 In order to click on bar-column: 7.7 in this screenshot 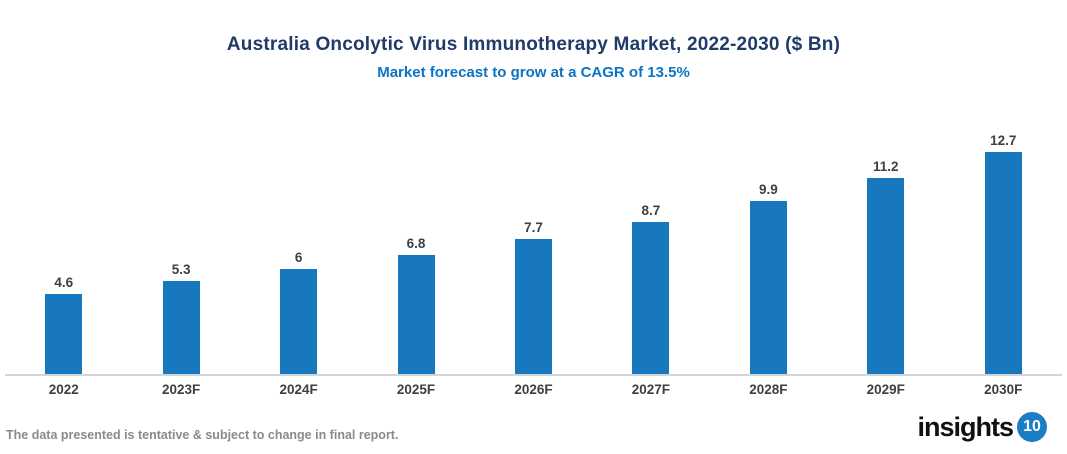, I will do `click(533, 234)`.